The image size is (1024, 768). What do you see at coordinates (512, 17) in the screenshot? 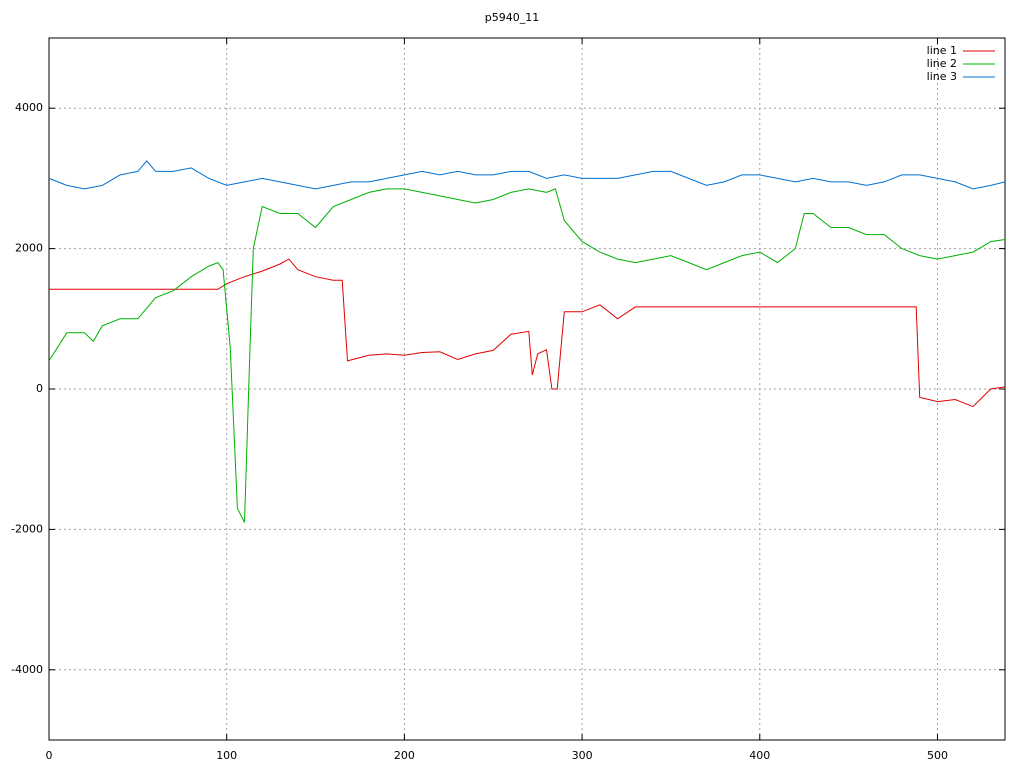
I see `chart-title: p5940_11` at bounding box center [512, 17].